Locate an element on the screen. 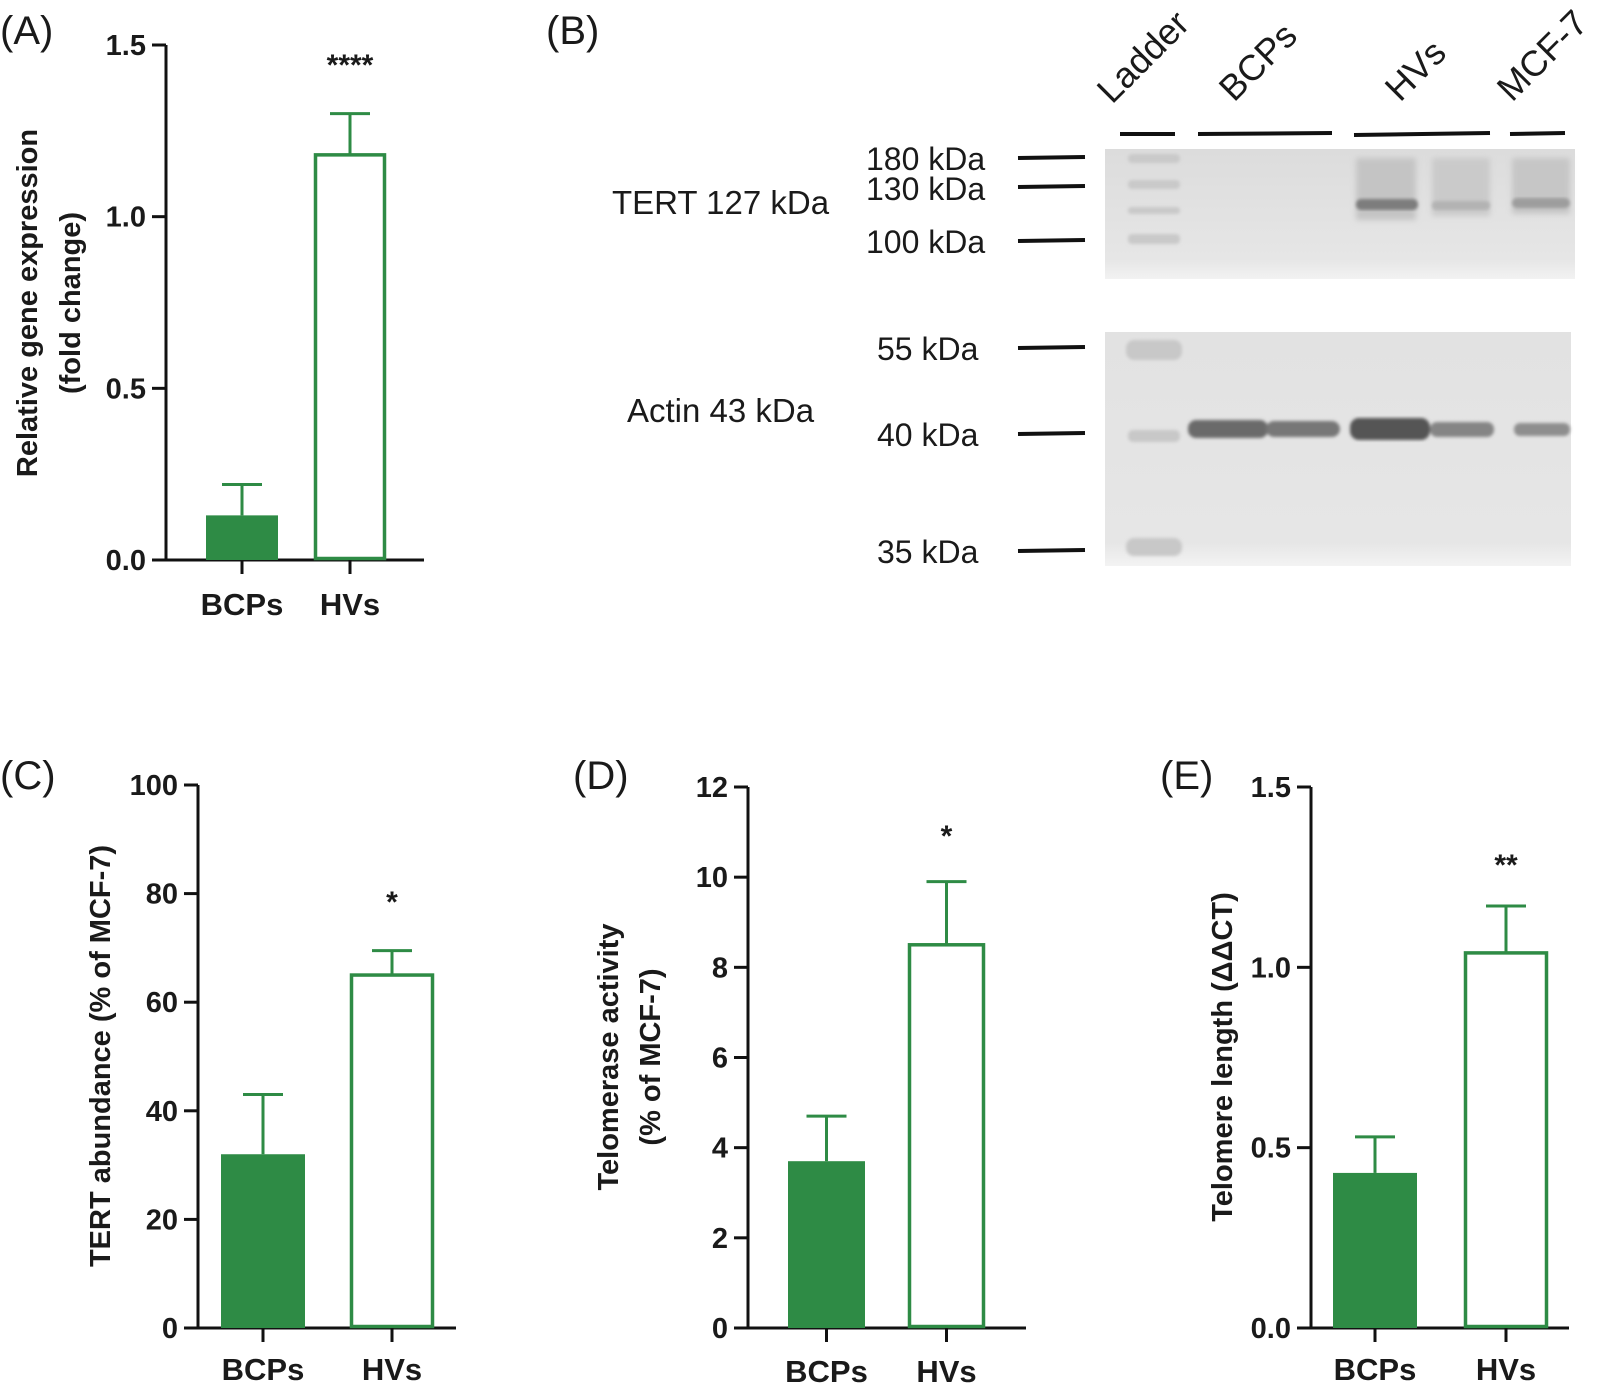 The width and height of the screenshot is (1600, 1387). y-axis-label: Telomerase activity is located at coordinates (609, 1056).